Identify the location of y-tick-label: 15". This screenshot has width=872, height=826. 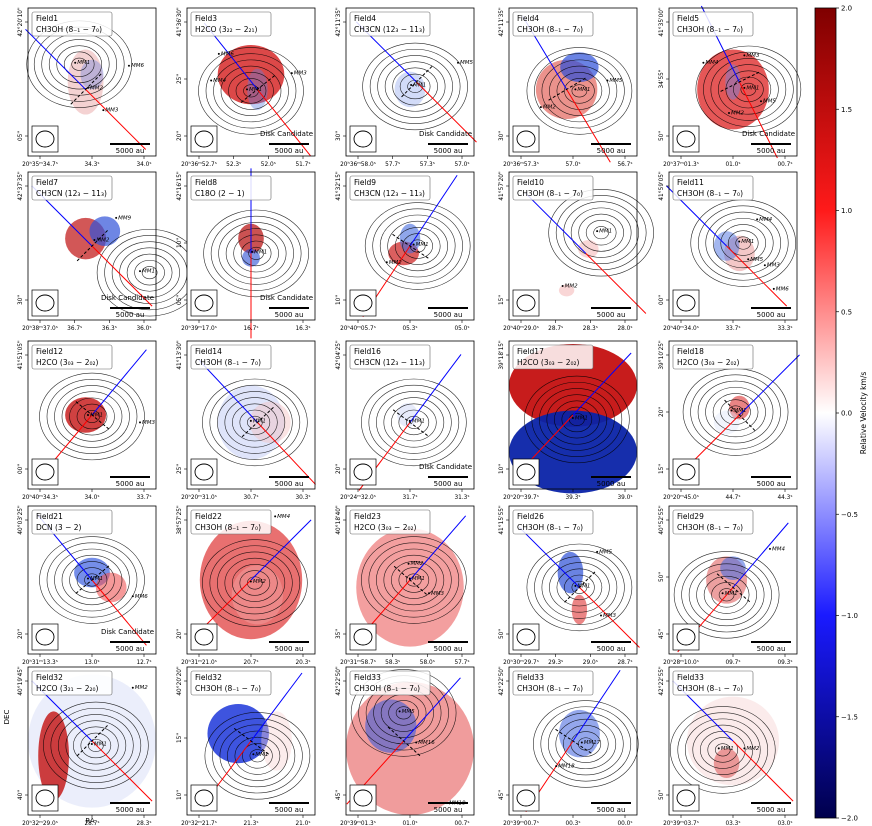
(180, 738).